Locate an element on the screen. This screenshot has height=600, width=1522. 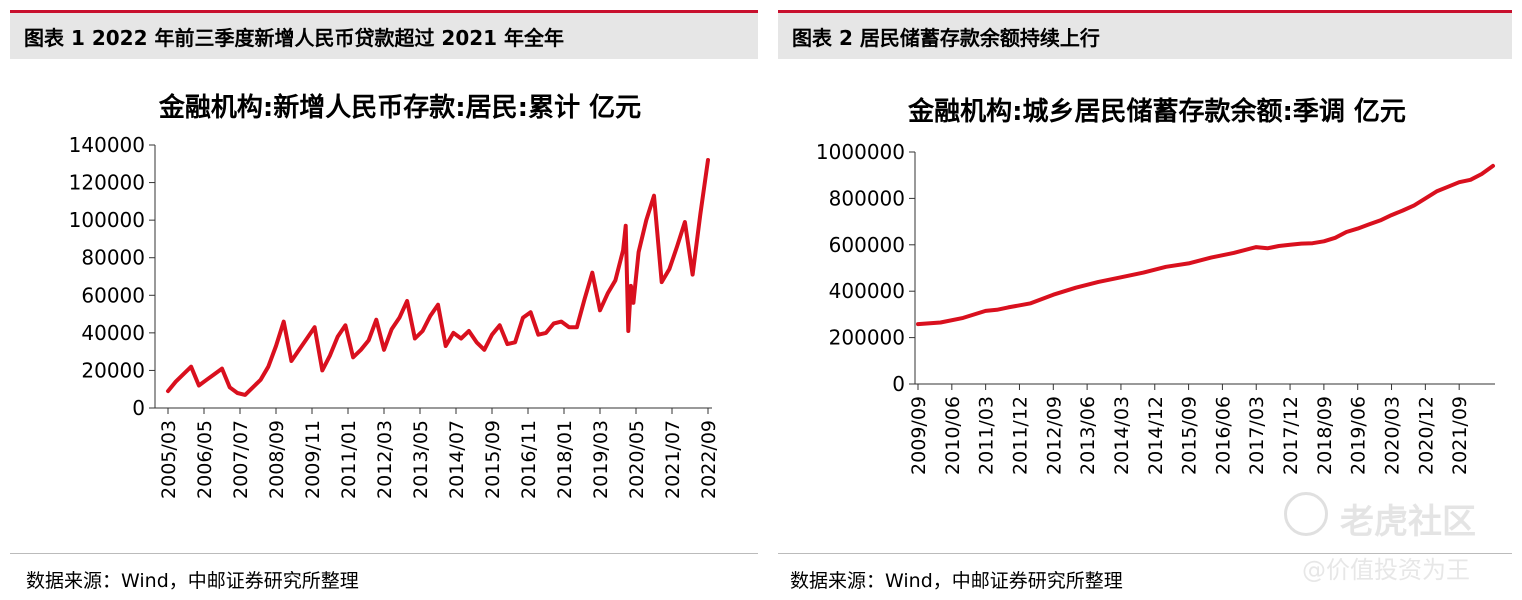
chart1-y-tick-label: 40000 is located at coordinates (113, 333).